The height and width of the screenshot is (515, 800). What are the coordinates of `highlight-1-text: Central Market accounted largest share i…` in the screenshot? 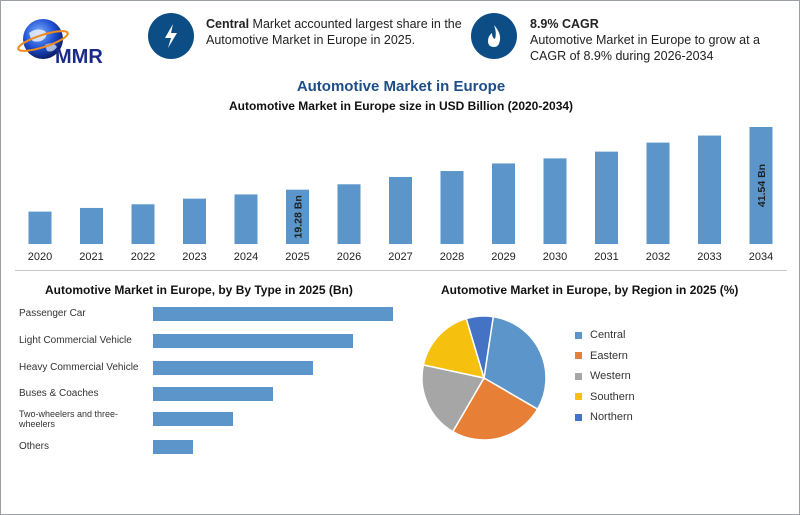 It's located at (338, 32).